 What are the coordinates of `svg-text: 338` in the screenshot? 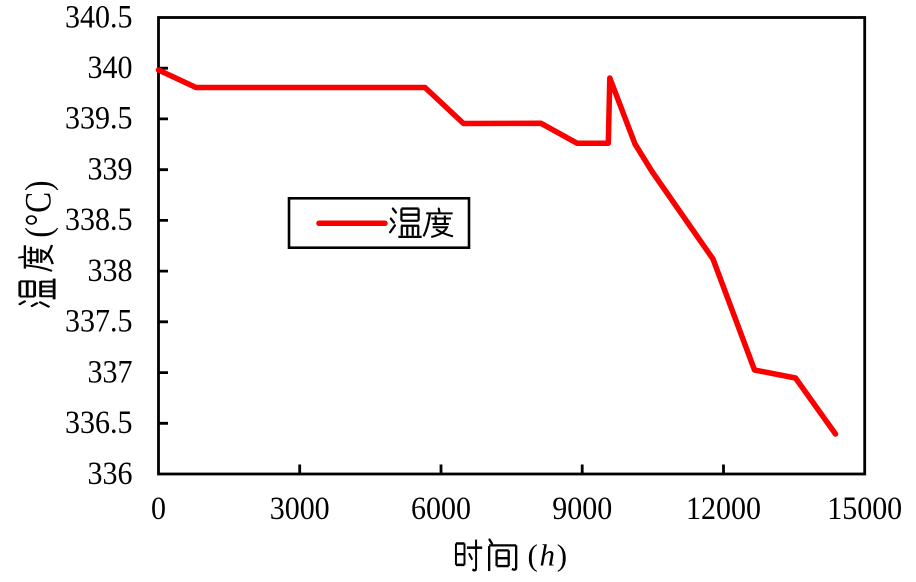 It's located at (110, 270).